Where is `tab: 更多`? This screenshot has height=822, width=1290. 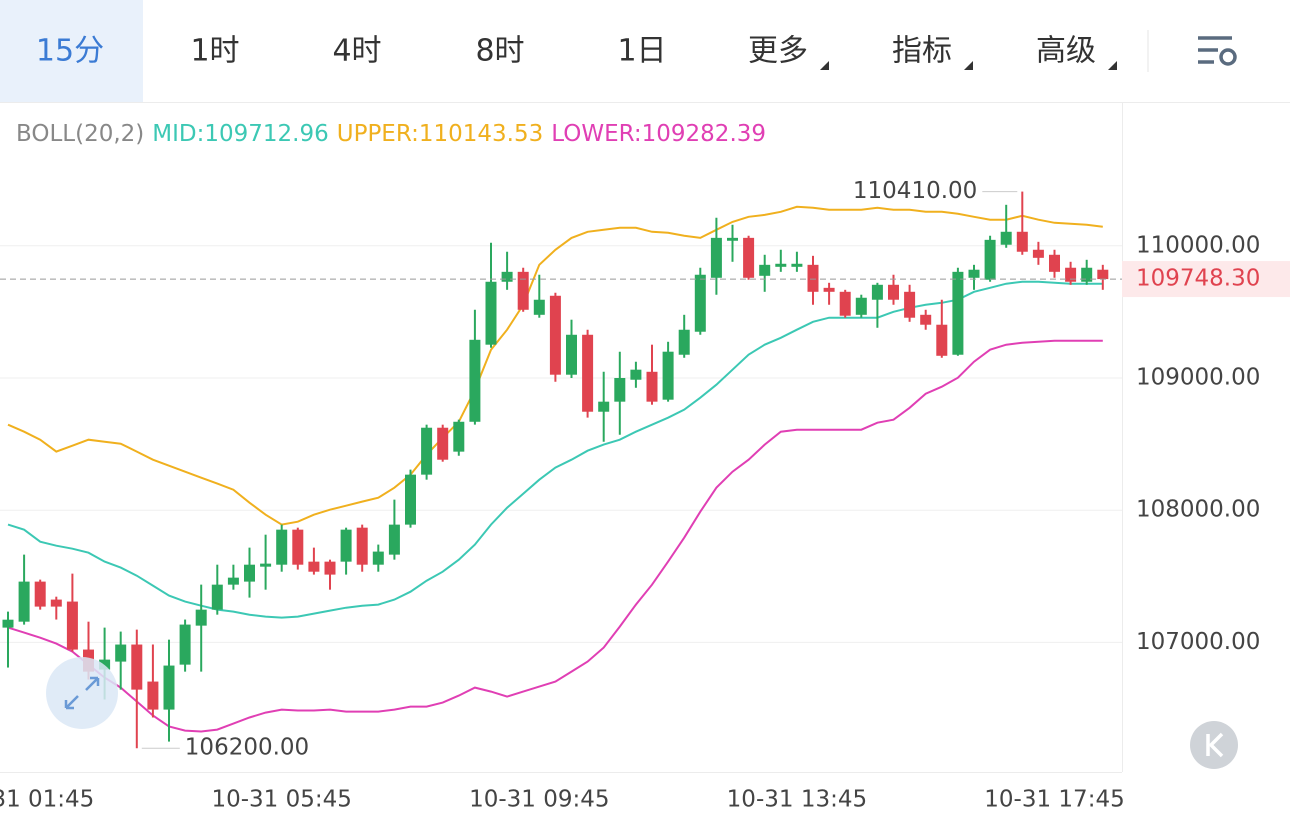
tab: 更多 is located at coordinates (778, 51).